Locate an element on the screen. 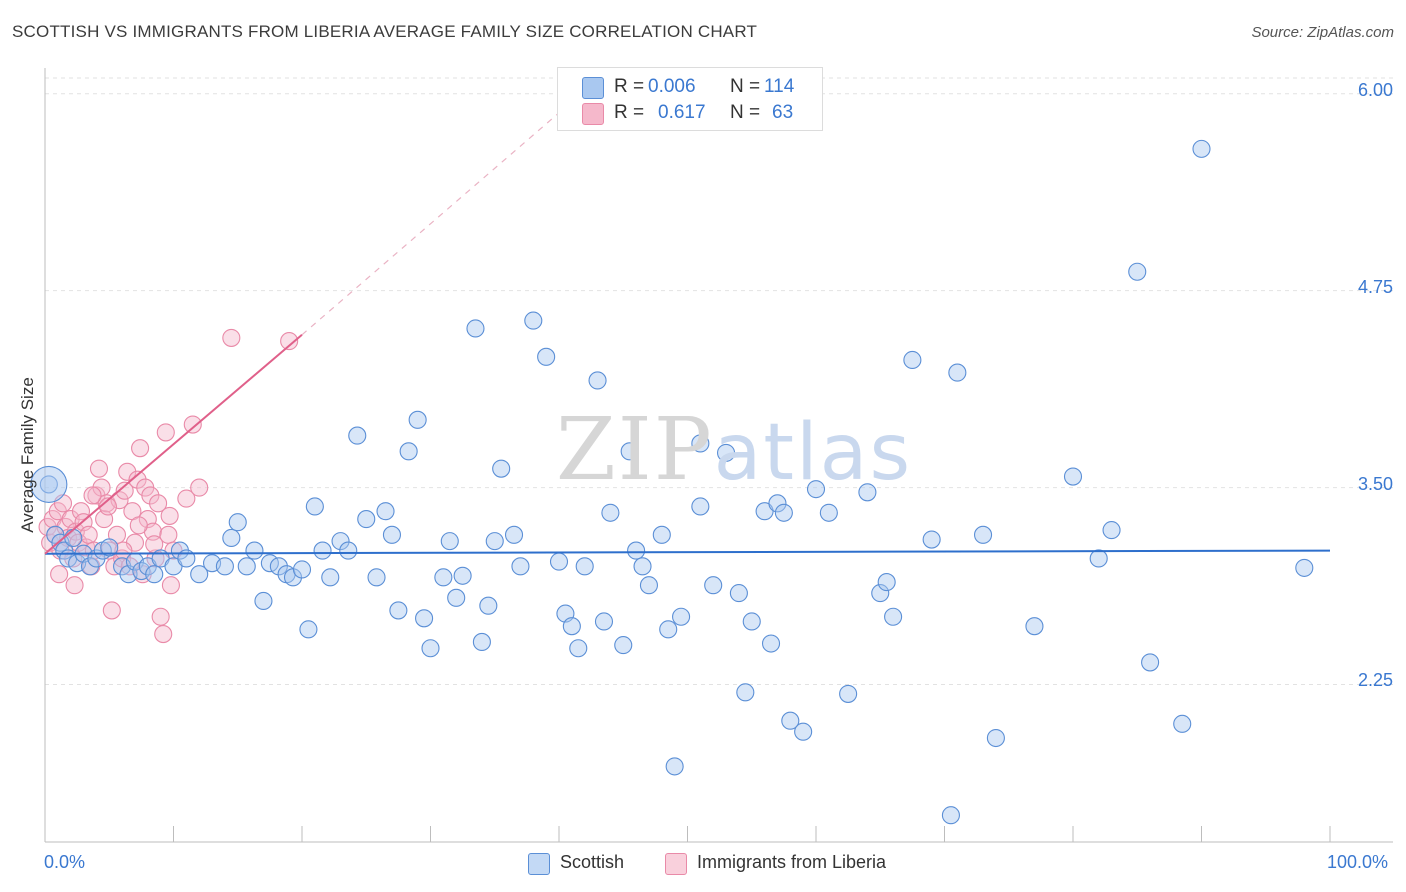 The height and width of the screenshot is (892, 1406). liberia-points is located at coordinates (168, 486).